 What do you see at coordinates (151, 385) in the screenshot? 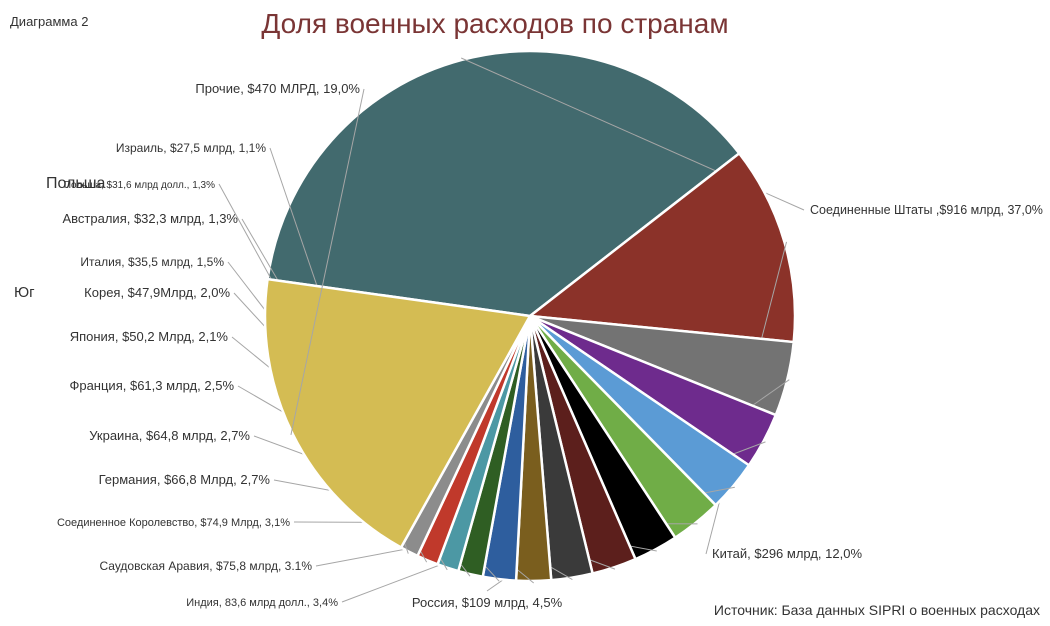
I see `slice-label: Франция, $61,3 млрд, 2,5%` at bounding box center [151, 385].